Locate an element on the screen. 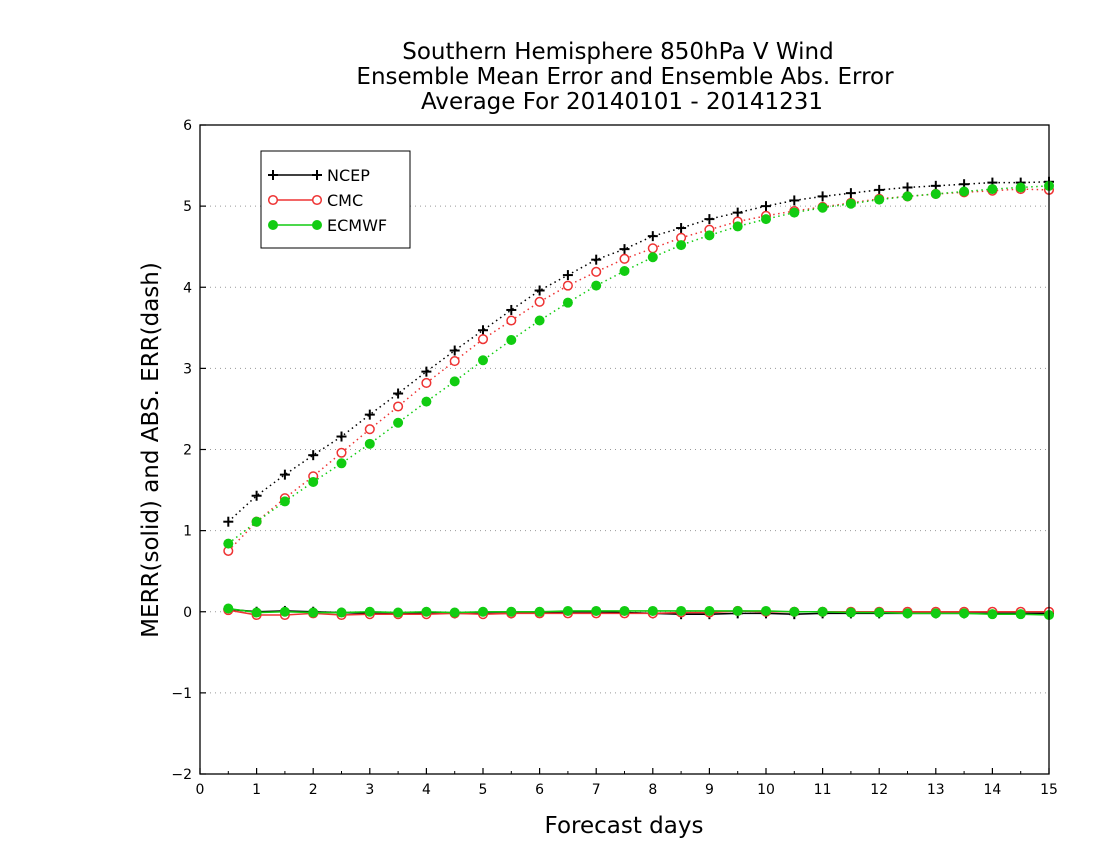 The height and width of the screenshot is (850, 1100). x-tick-label: 0 is located at coordinates (200, 790).